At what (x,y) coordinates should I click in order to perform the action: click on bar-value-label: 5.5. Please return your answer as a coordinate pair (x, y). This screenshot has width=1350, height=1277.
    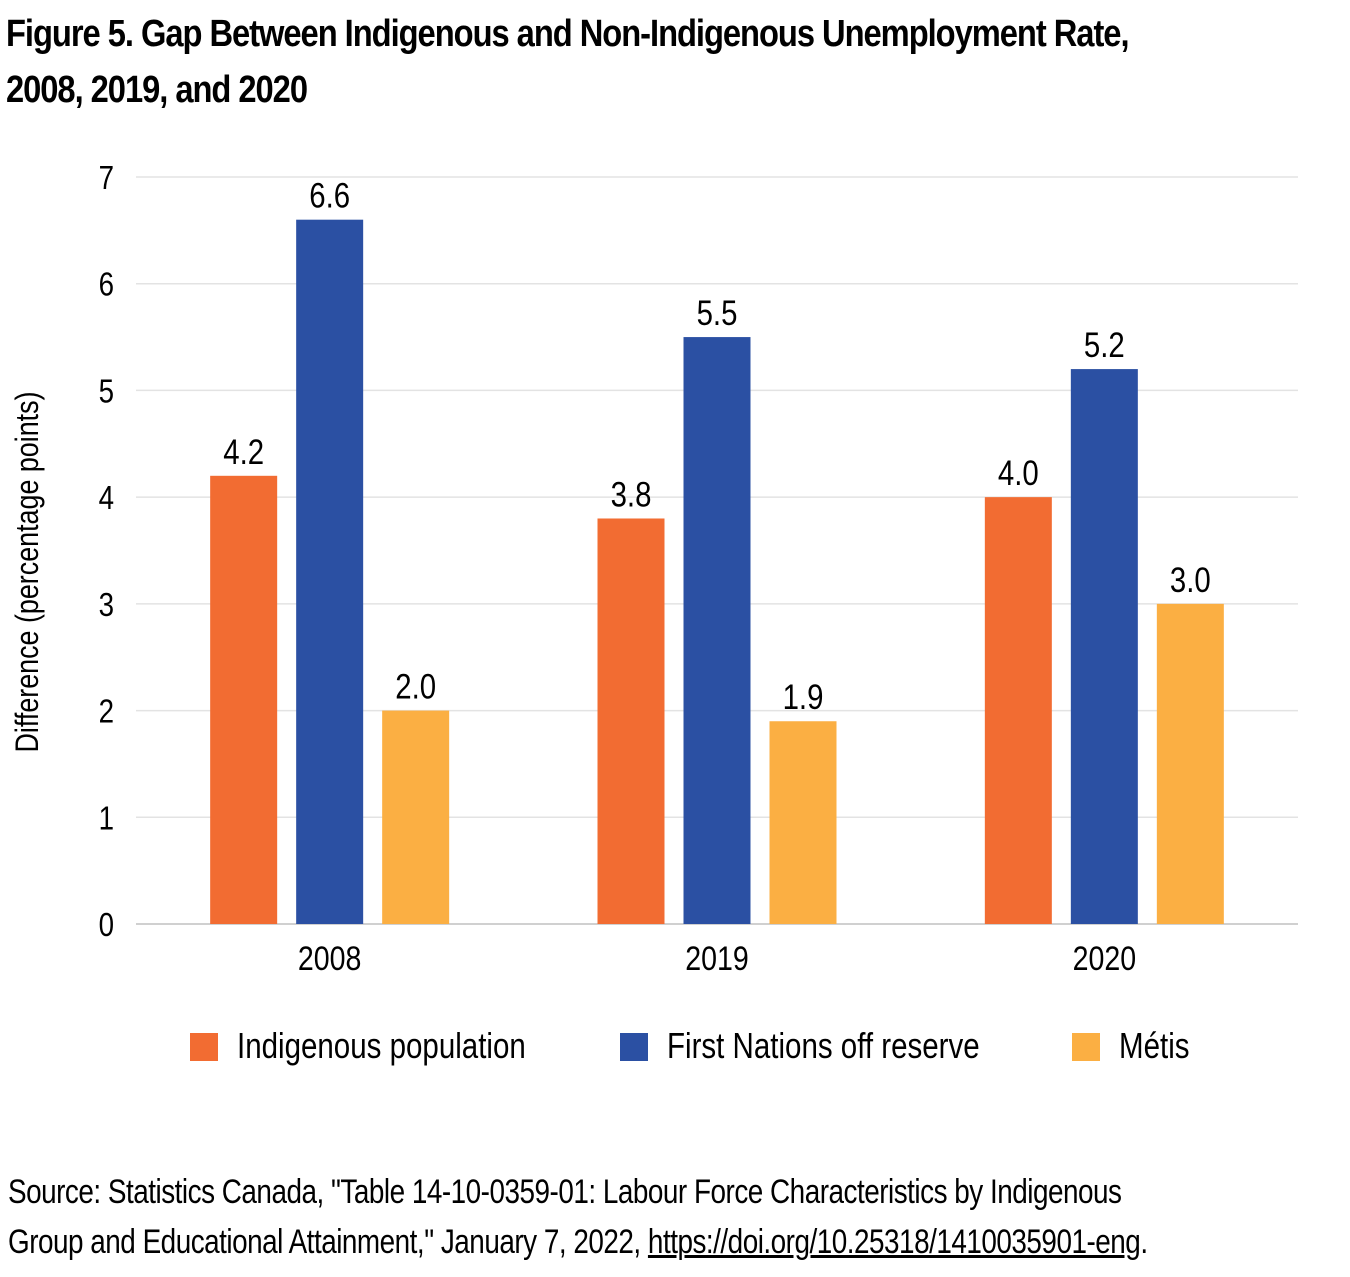
    Looking at the image, I should click on (717, 313).